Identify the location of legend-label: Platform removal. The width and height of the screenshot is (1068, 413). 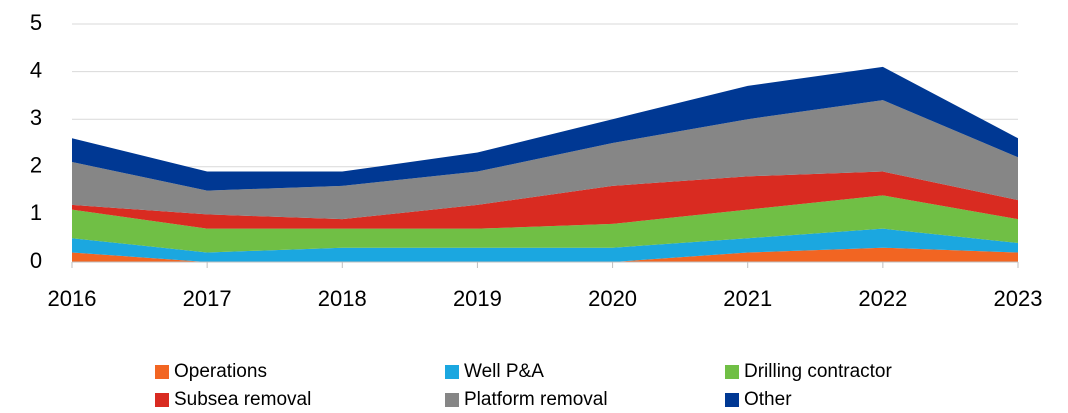
(536, 399).